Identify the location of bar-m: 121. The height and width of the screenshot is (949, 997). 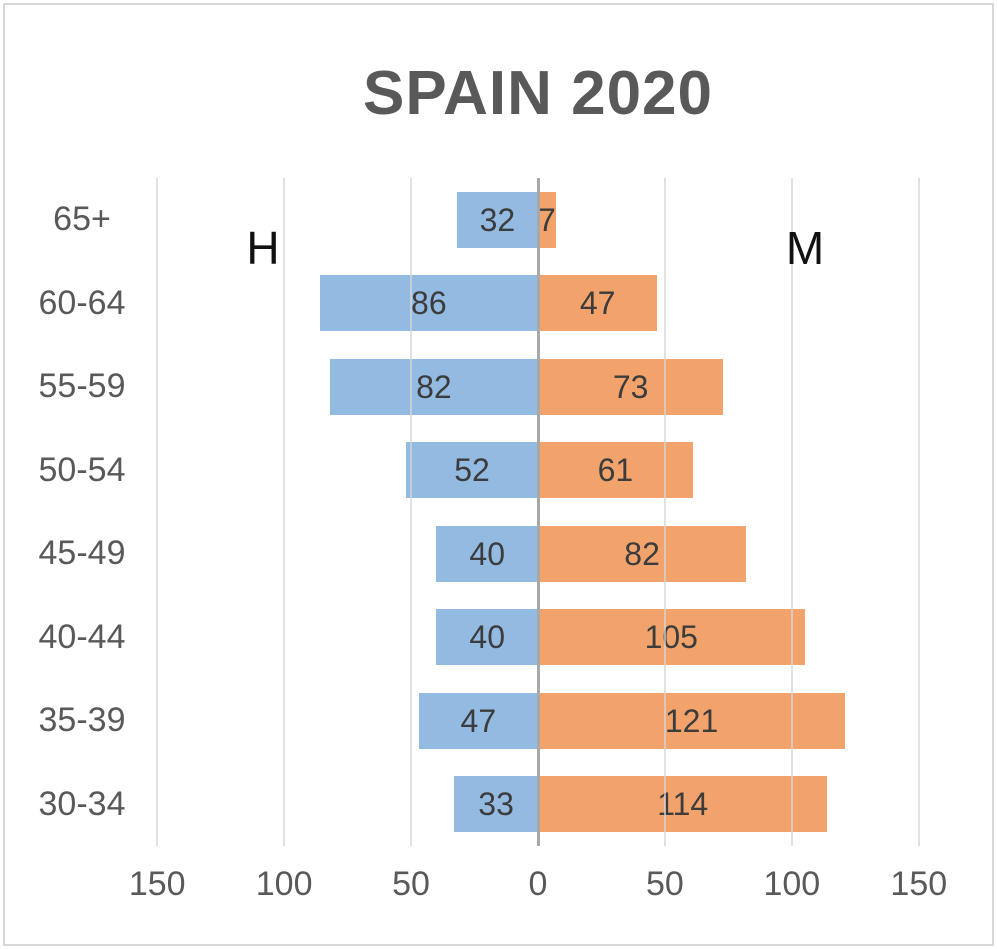
(692, 720).